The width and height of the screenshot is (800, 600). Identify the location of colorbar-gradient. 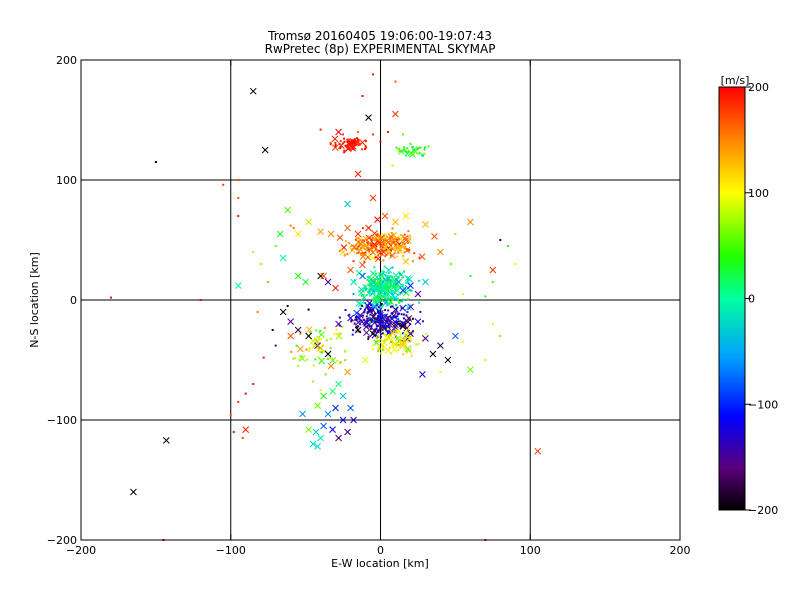
(732, 298).